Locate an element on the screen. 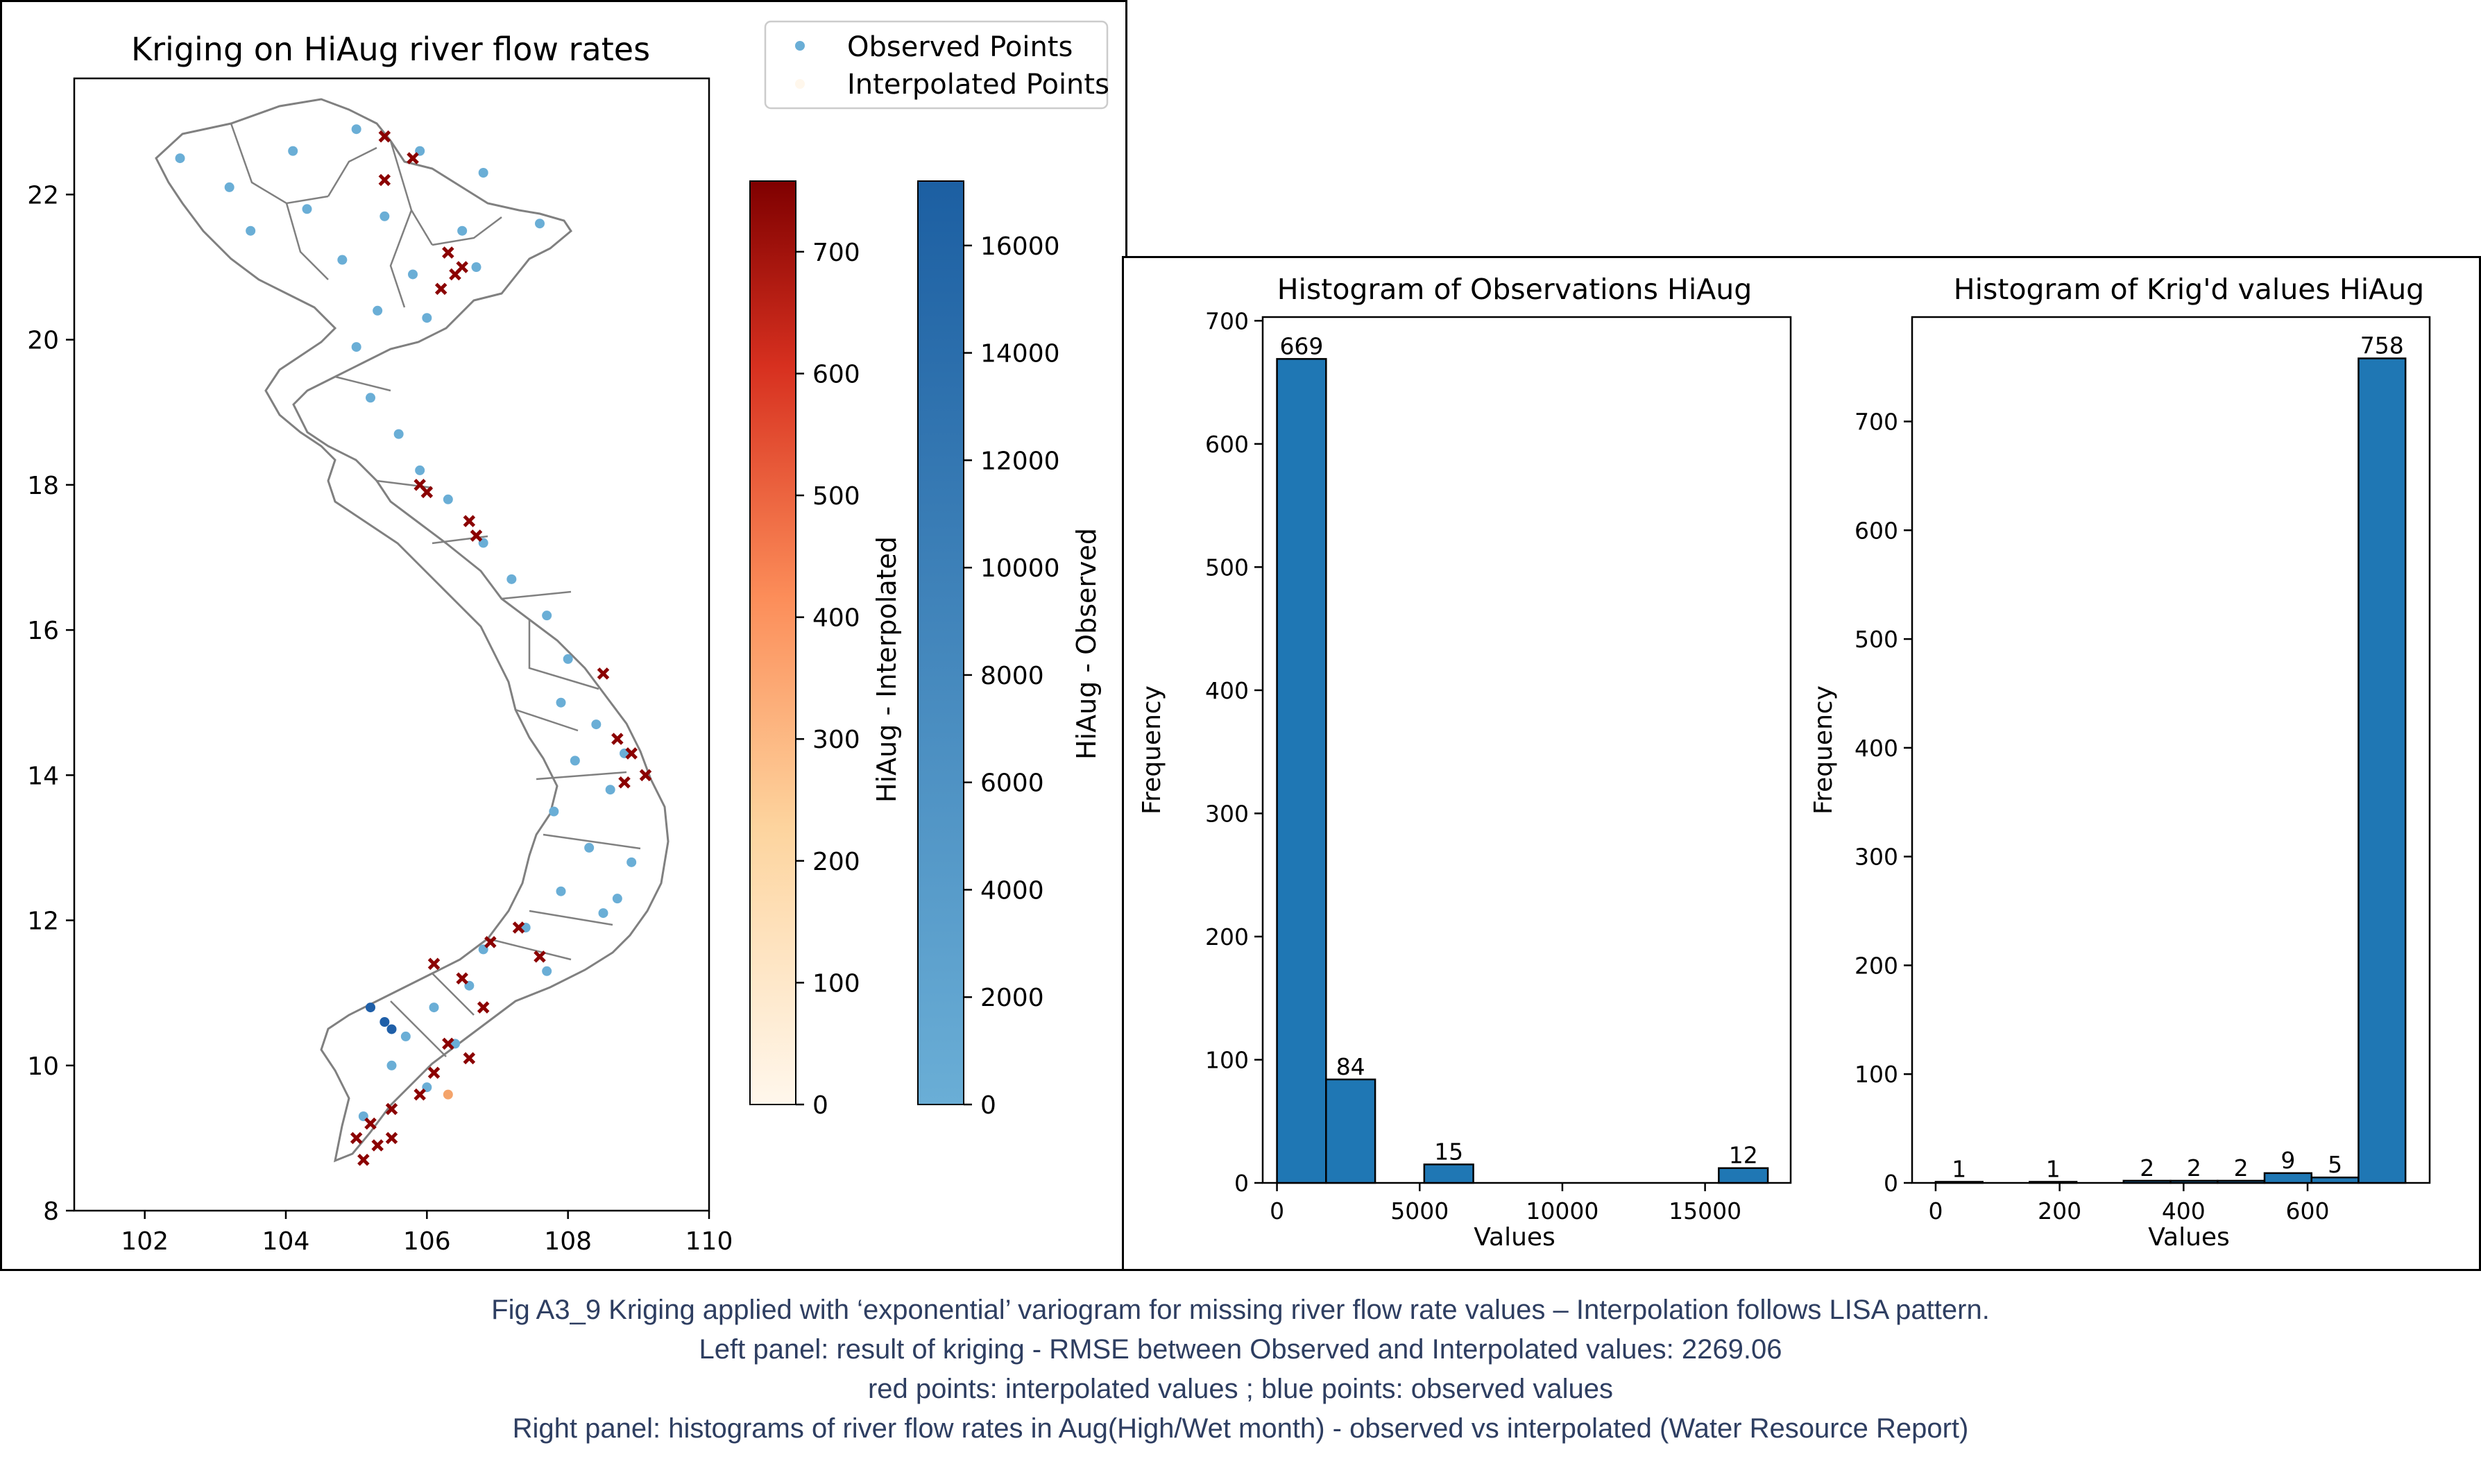 This screenshot has height=1484, width=2481. hist-observed-ytick-label: 700 is located at coordinates (1227, 320).